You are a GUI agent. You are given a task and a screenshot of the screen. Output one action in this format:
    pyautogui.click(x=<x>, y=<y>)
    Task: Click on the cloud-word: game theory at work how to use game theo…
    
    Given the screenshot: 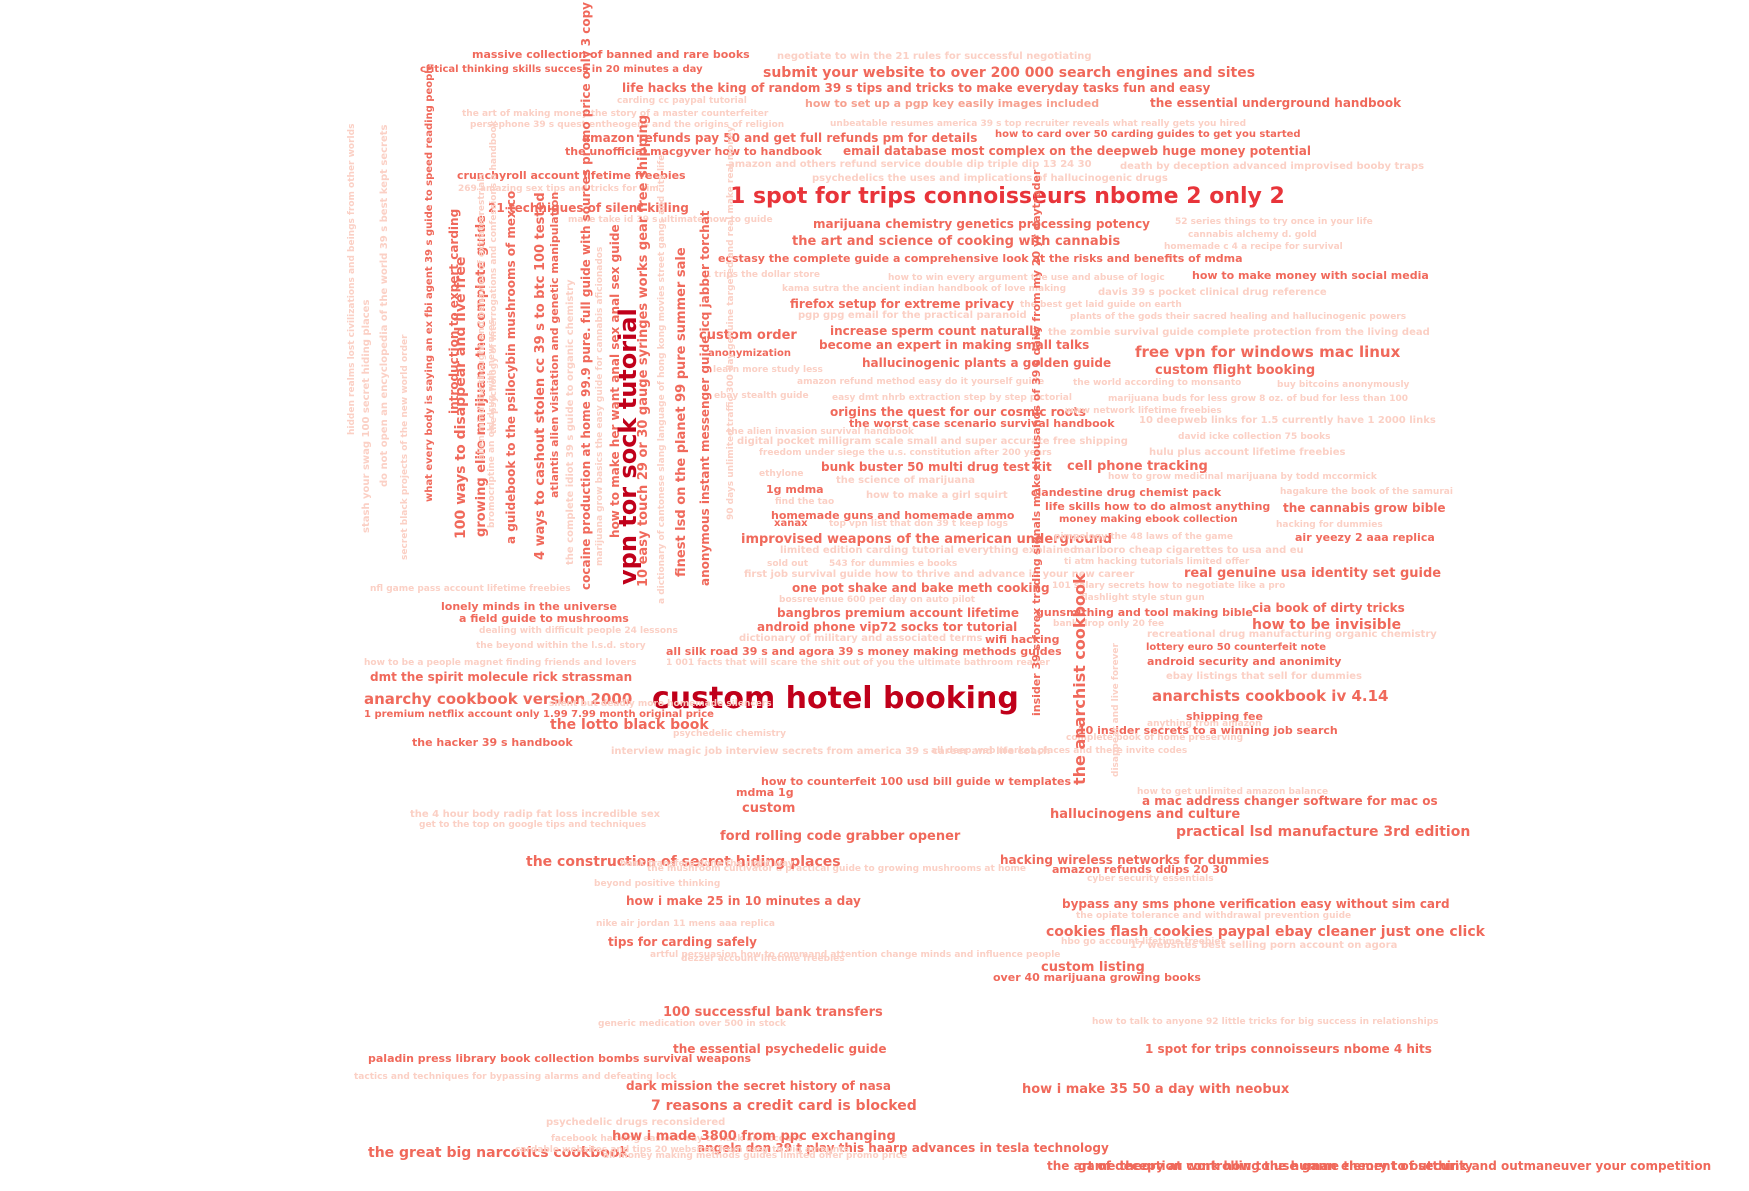 What is the action you would take?
    pyautogui.click(x=1395, y=1166)
    